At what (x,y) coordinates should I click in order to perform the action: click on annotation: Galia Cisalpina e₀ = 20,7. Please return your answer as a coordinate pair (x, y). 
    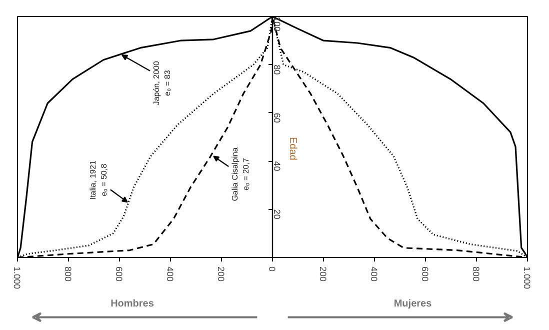
    Looking at the image, I should click on (240, 174).